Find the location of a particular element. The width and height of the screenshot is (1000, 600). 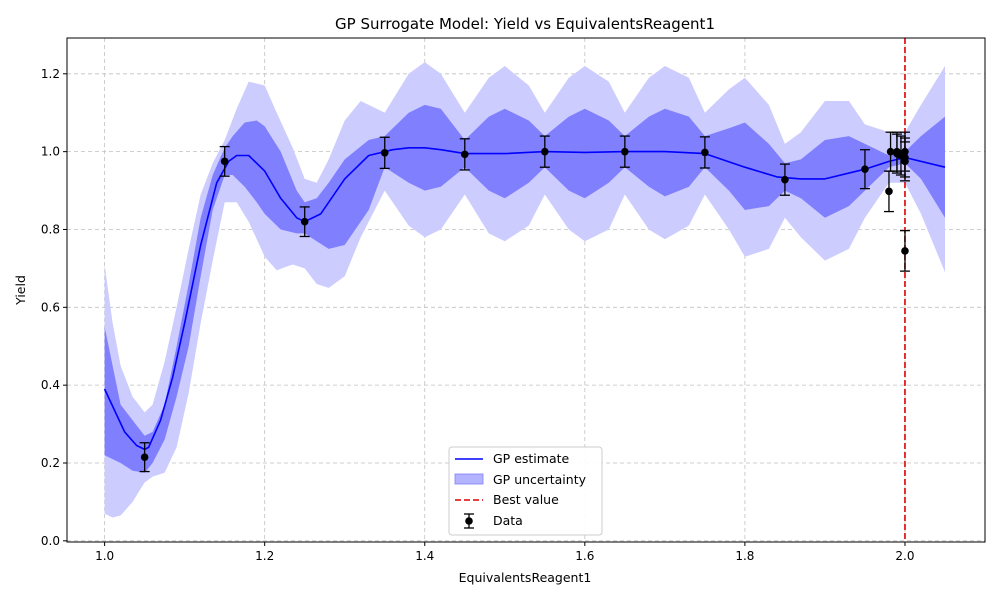

legend-best-value-label: Best value is located at coordinates (526, 499).